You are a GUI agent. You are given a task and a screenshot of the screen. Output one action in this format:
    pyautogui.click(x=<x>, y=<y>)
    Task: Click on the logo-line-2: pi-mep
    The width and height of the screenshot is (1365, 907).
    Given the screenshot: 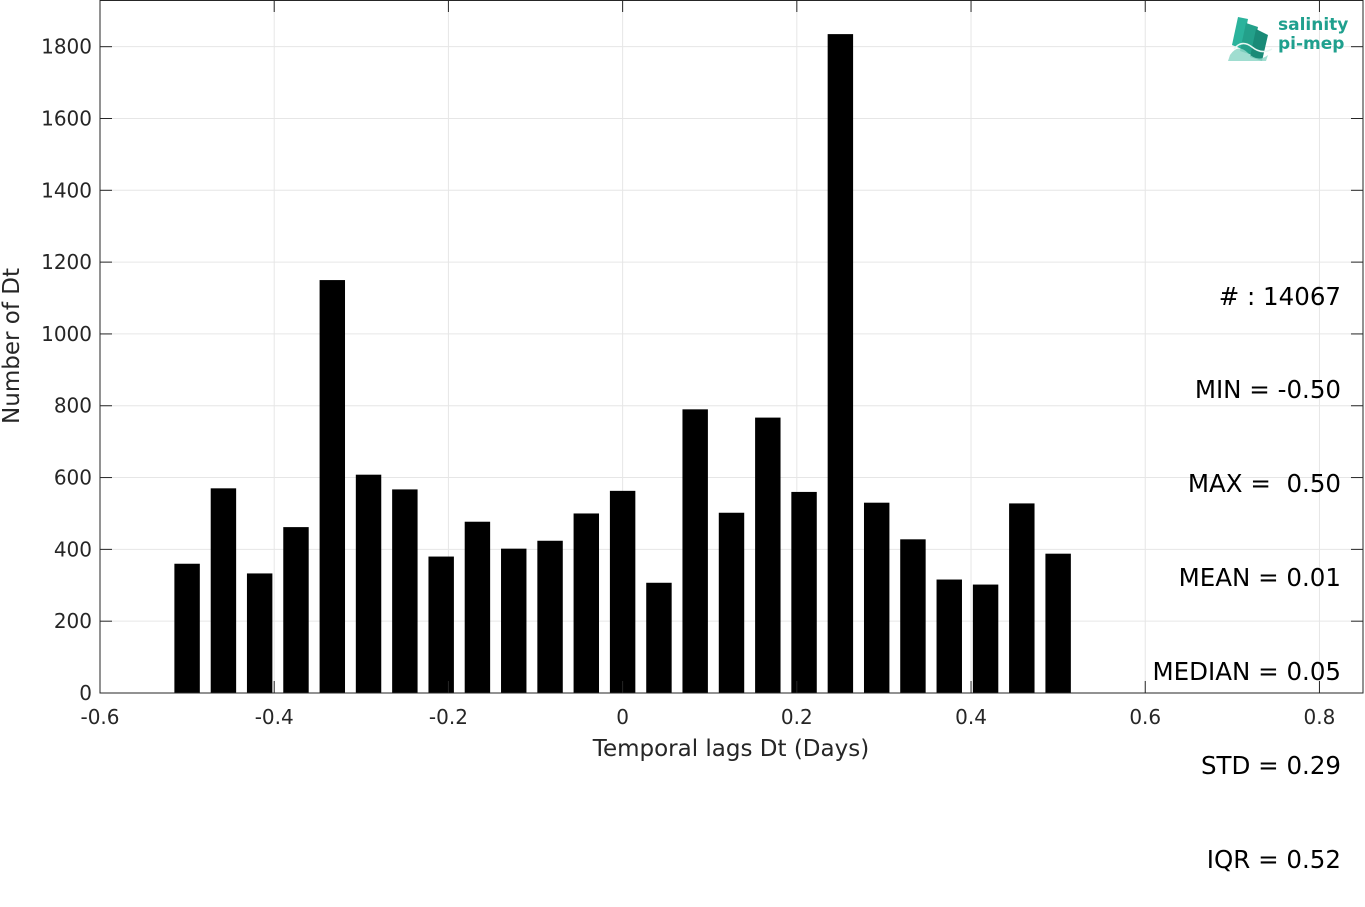 What is the action you would take?
    pyautogui.click(x=1311, y=44)
    